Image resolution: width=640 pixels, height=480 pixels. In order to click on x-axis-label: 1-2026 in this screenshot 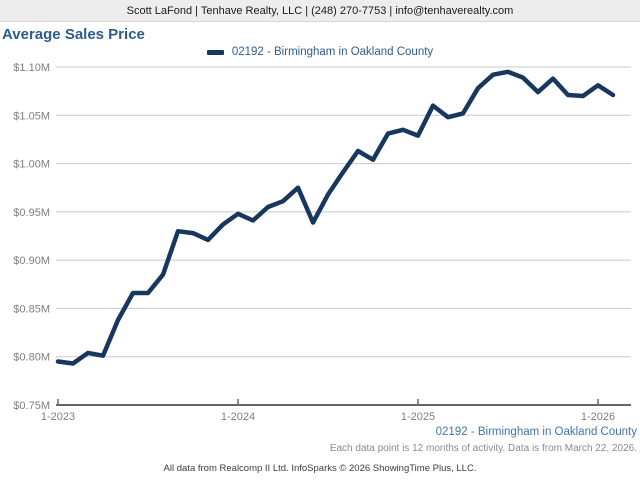, I will do `click(598, 417)`.